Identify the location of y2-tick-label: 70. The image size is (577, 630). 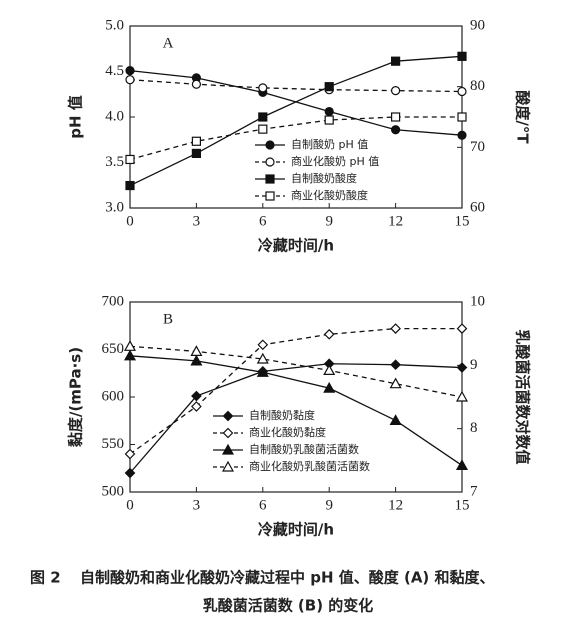
(477, 147).